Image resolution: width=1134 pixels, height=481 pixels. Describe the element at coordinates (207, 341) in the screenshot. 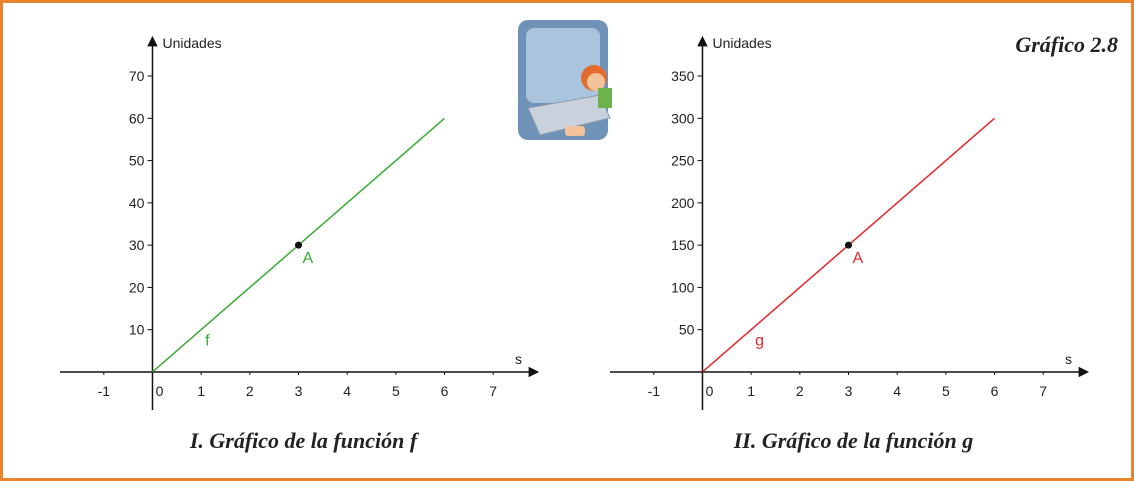

I see `line-label: f` at that location.